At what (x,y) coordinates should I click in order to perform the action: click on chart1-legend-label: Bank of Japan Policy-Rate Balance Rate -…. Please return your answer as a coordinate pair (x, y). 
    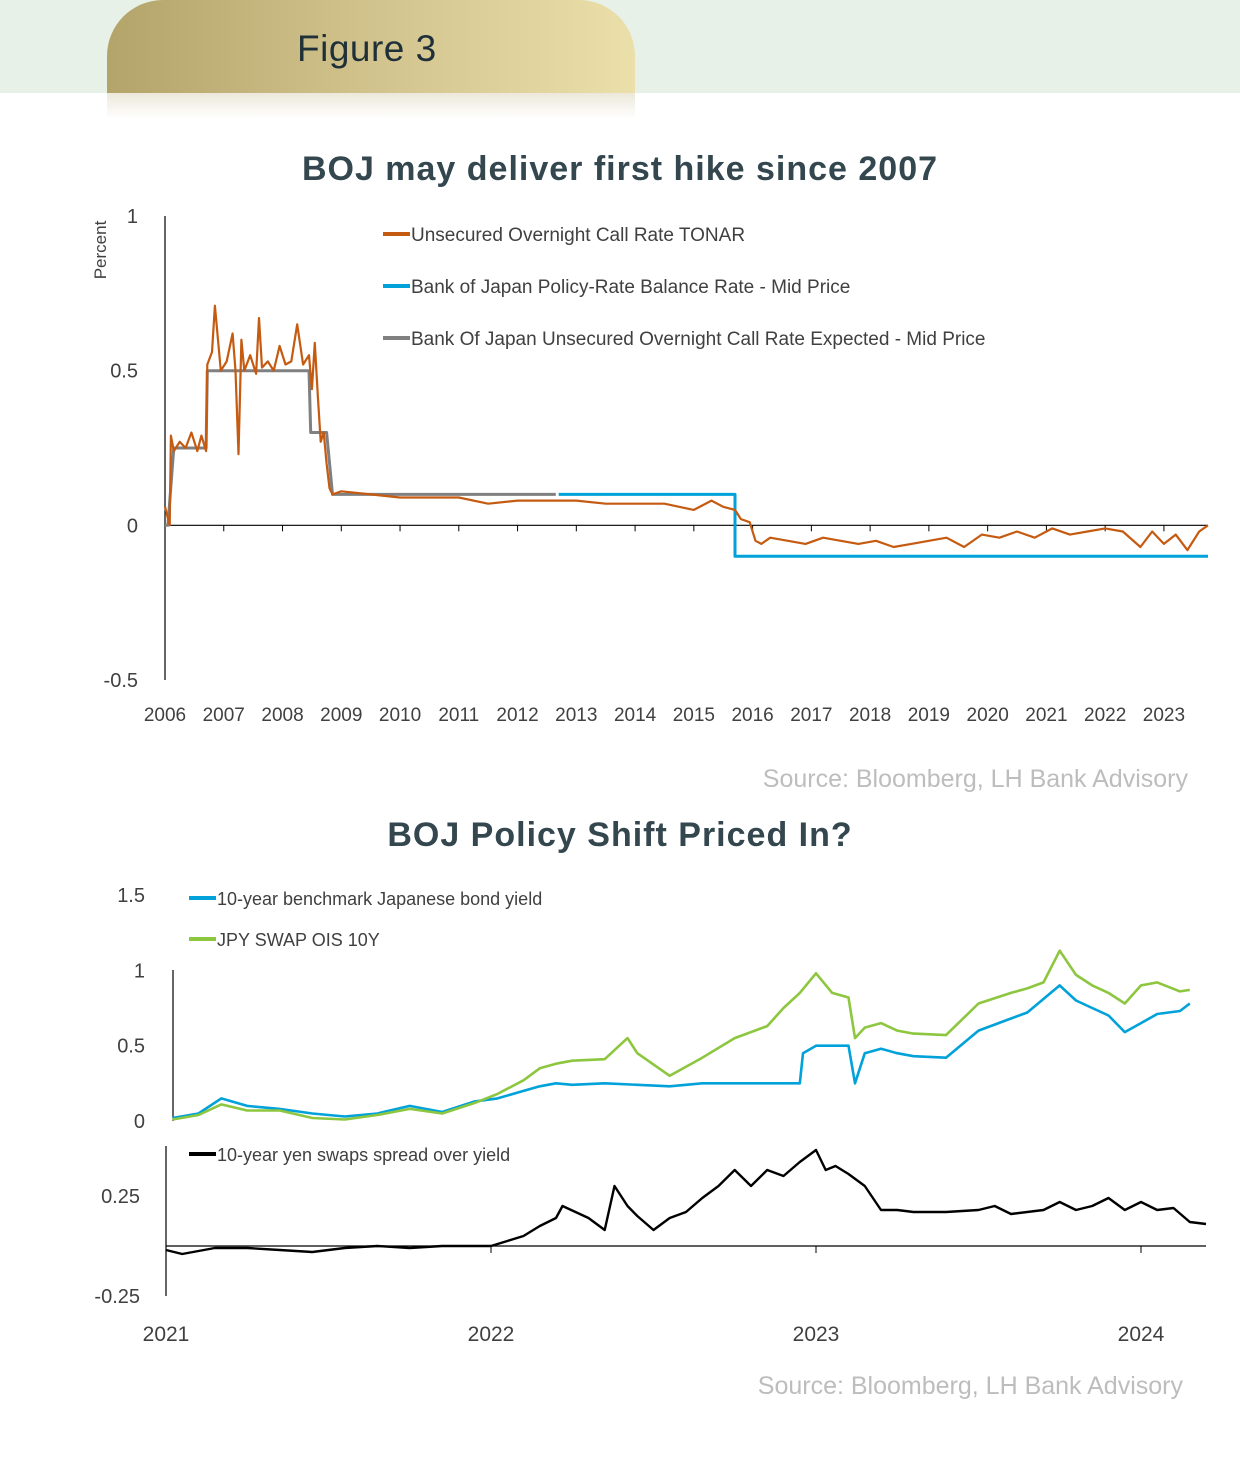
    Looking at the image, I should click on (630, 287).